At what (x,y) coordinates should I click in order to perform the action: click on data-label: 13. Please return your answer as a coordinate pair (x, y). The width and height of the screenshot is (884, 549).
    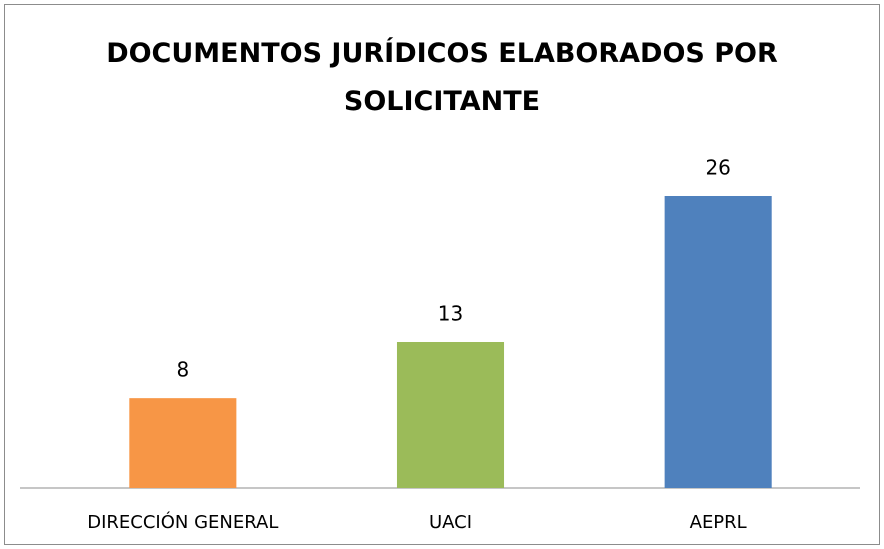
    Looking at the image, I should click on (450, 314).